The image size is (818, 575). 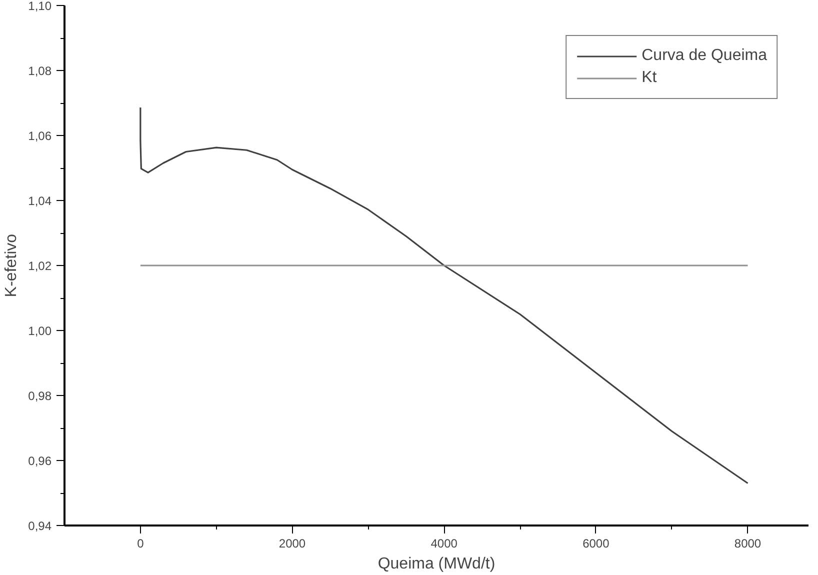 I want to click on y-tick-label: 1,00, so click(x=40, y=331).